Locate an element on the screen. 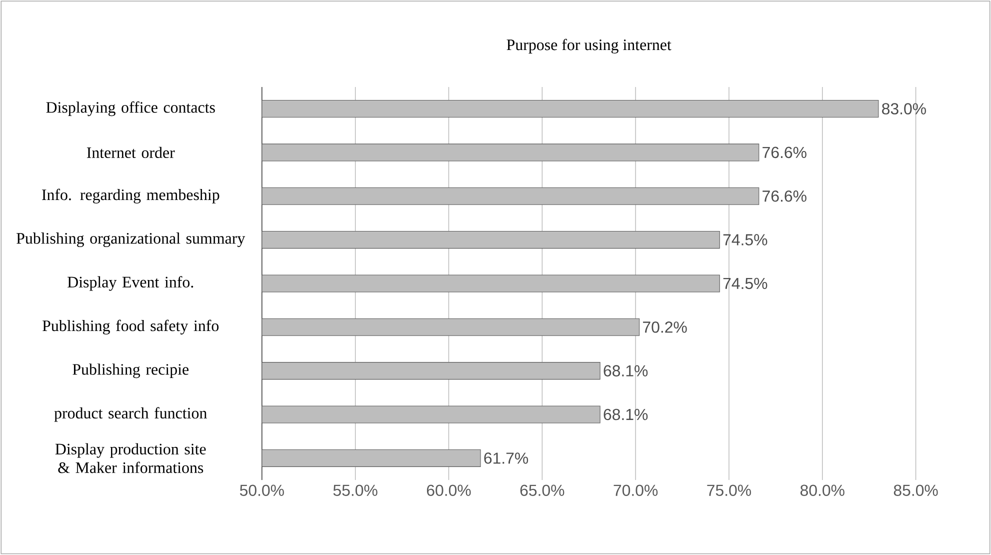 This screenshot has width=991, height=555. x-tick-label: 80.0% is located at coordinates (822, 490).